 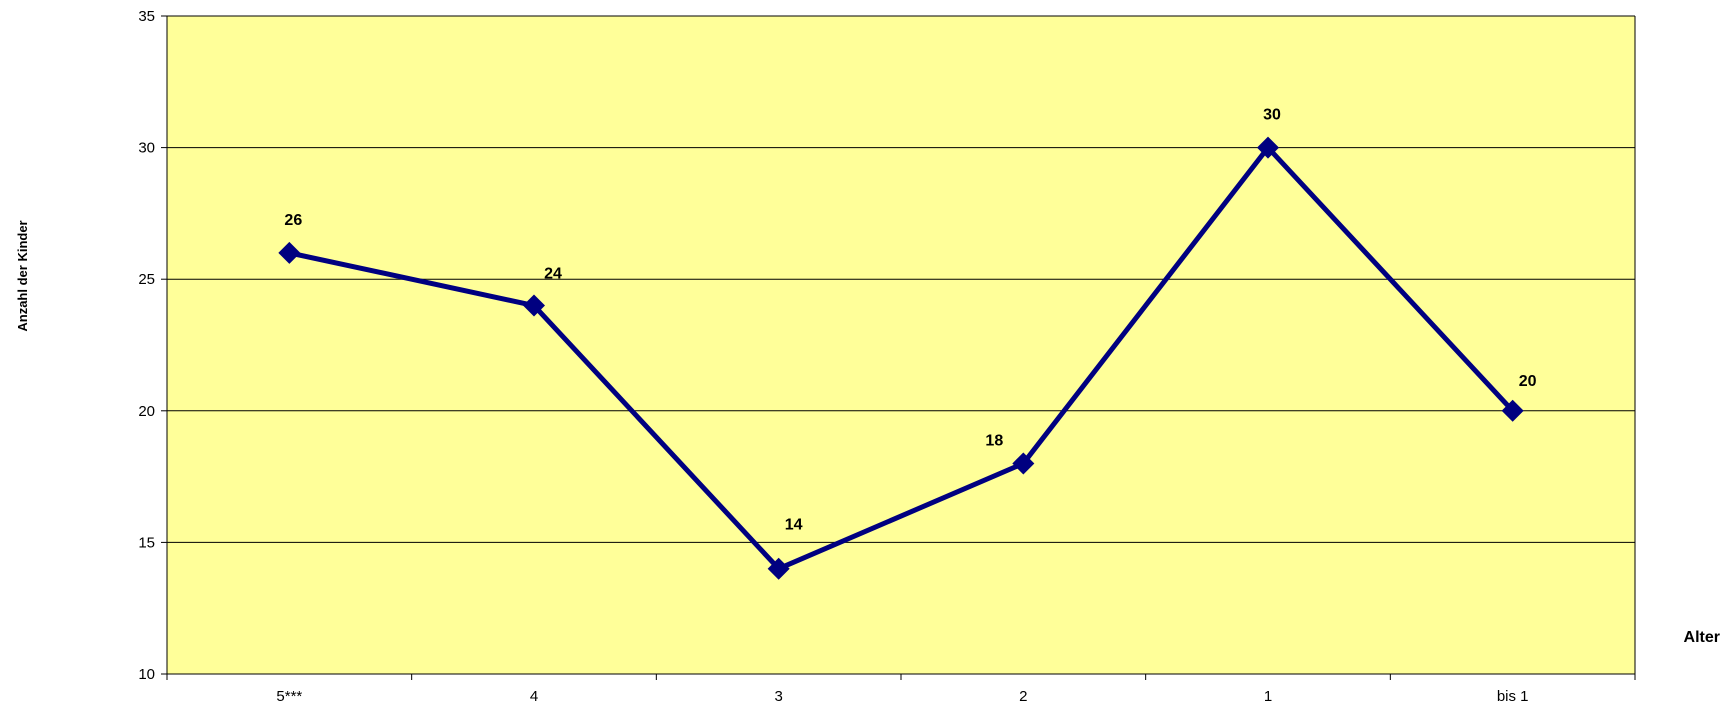 What do you see at coordinates (553, 274) in the screenshot?
I see `data-label: 24` at bounding box center [553, 274].